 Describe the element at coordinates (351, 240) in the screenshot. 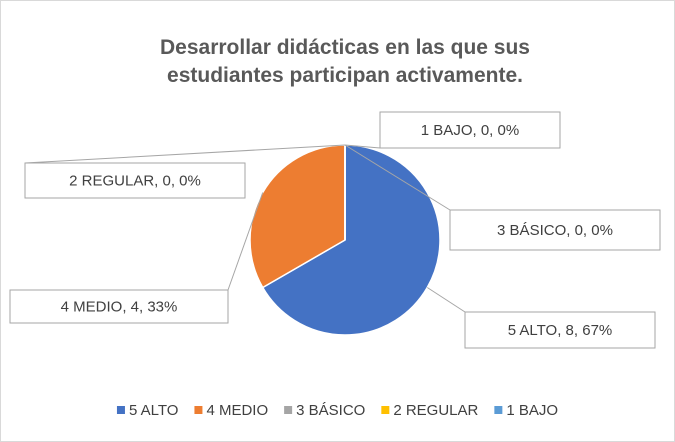

I see `pie-slice` at that location.